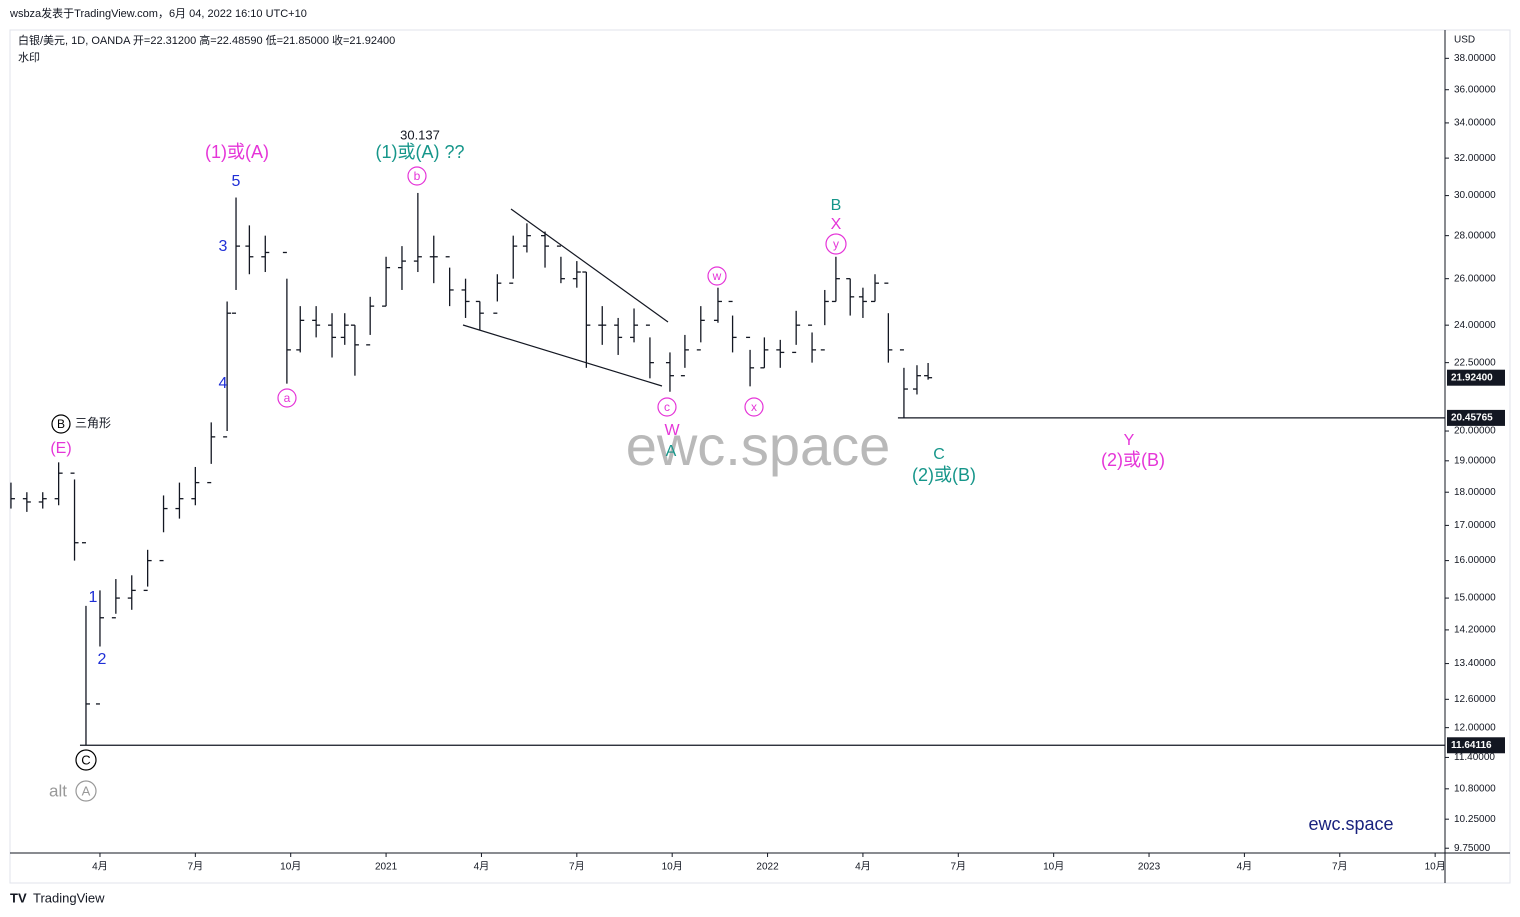 The width and height of the screenshot is (1520, 917). Describe the element at coordinates (1475, 58) in the screenshot. I see `y-tick-label: 38.00000` at that location.